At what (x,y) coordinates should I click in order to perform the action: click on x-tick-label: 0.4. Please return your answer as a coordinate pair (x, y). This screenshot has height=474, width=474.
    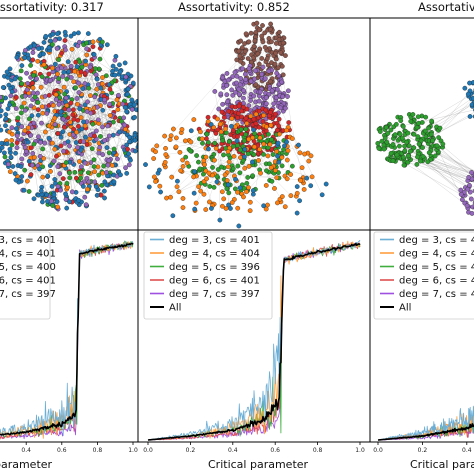
    Looking at the image, I should click on (233, 450).